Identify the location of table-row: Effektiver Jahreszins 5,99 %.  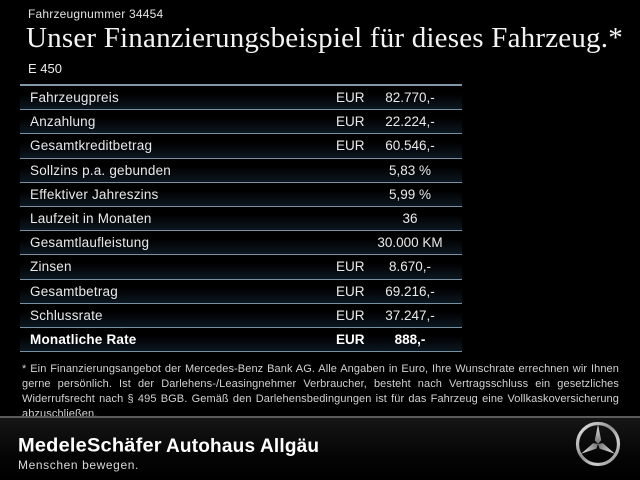
(241, 194).